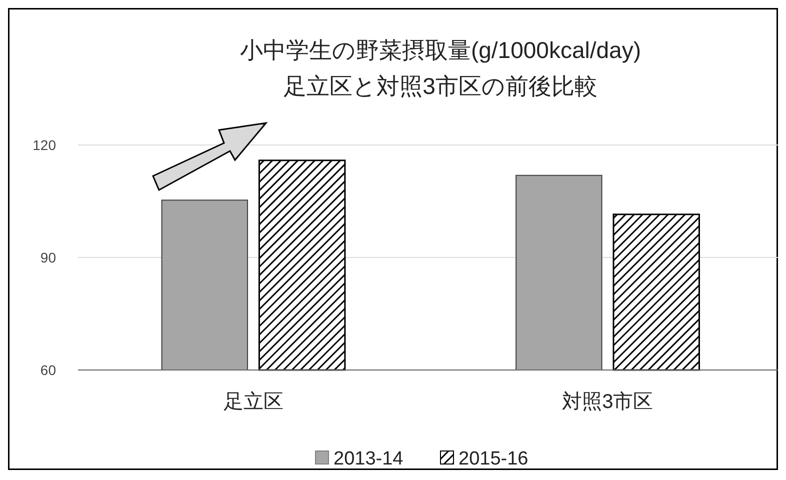 The image size is (786, 480). Describe the element at coordinates (44, 144) in the screenshot. I see `y-tick-label: 120` at that location.